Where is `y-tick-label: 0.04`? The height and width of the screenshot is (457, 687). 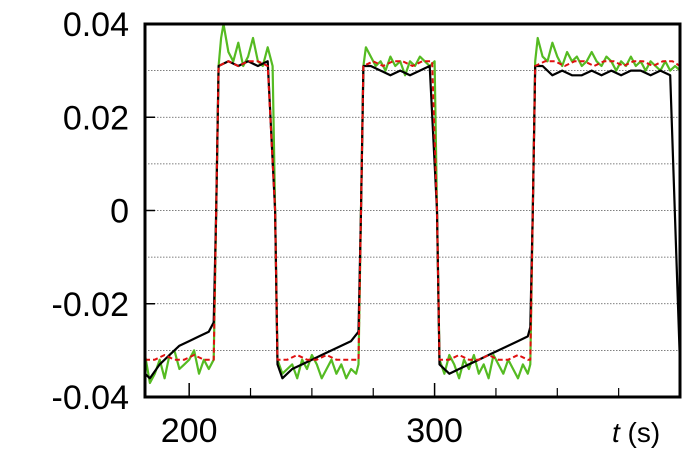
y-tick-label: 0.04 is located at coordinates (96, 25).